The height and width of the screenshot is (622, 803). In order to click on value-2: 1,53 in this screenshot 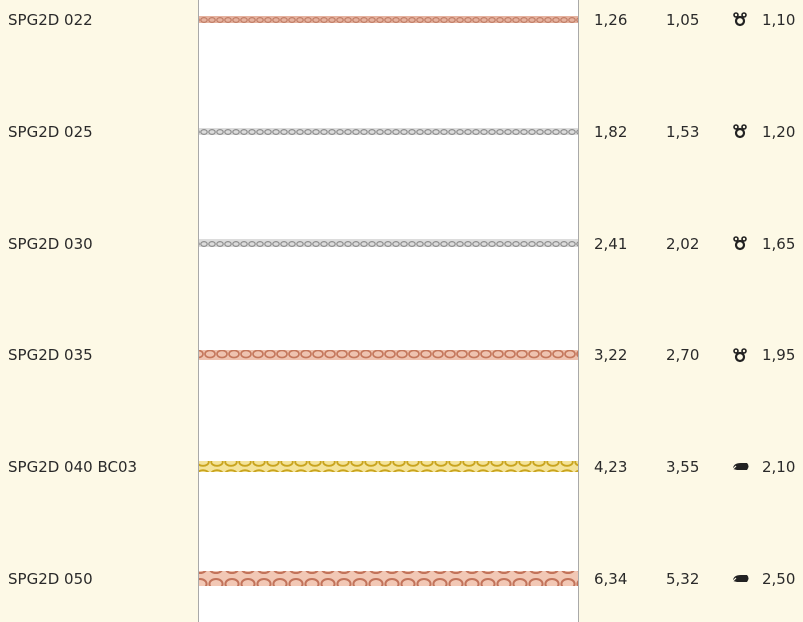, I will do `click(683, 131)`.